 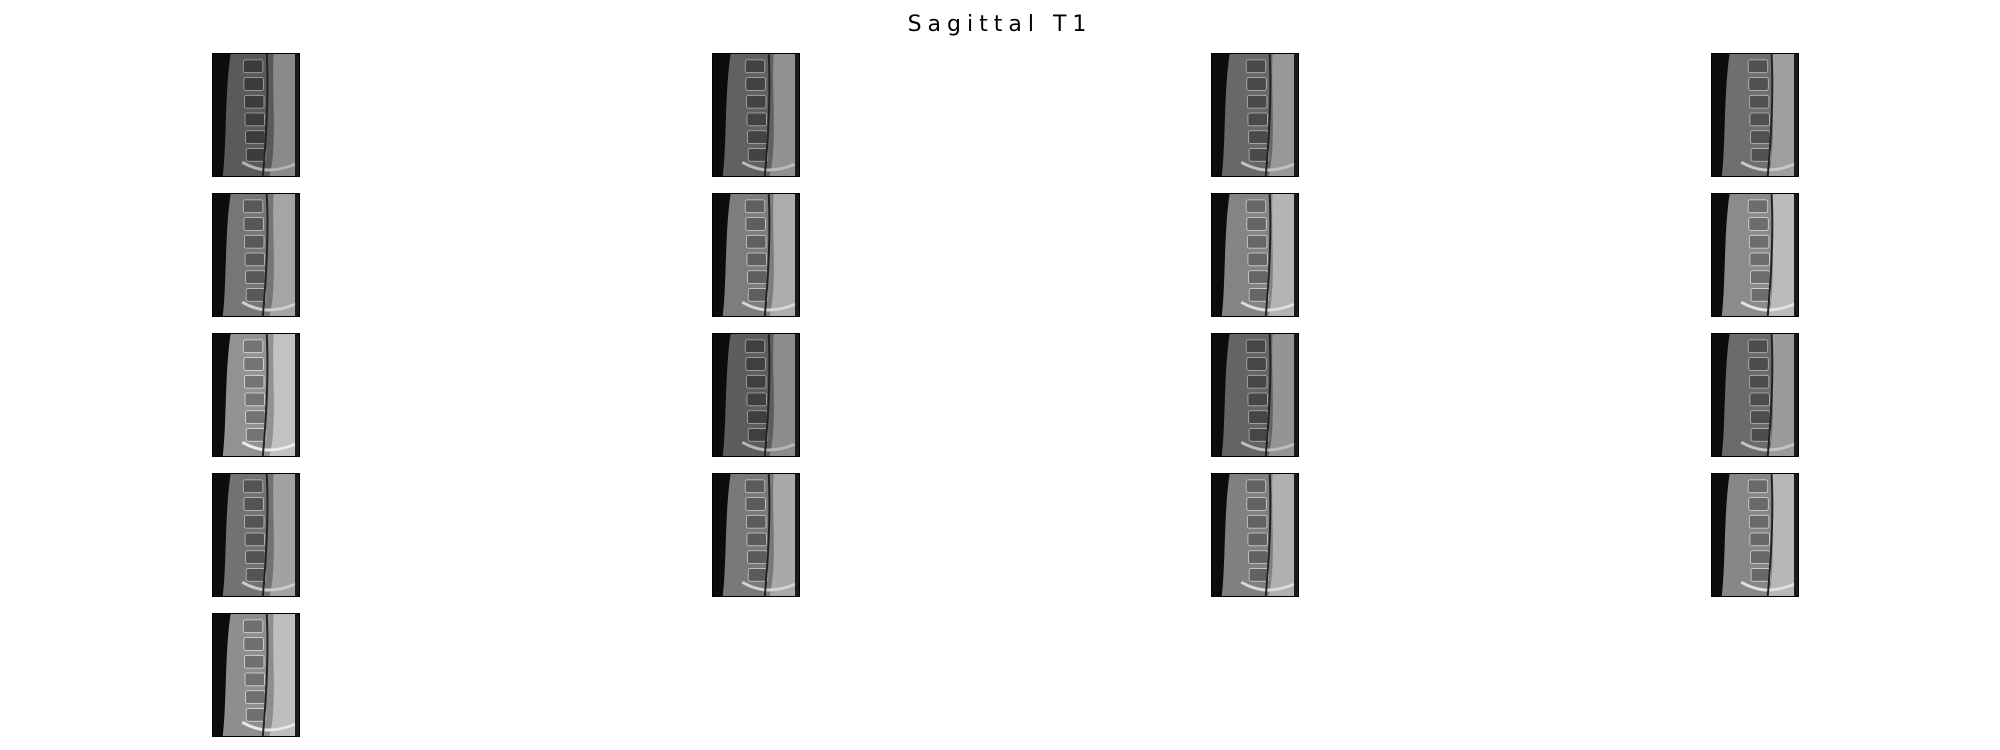 What do you see at coordinates (1000, 24) in the screenshot?
I see `figure-title: Sagittal T1` at bounding box center [1000, 24].